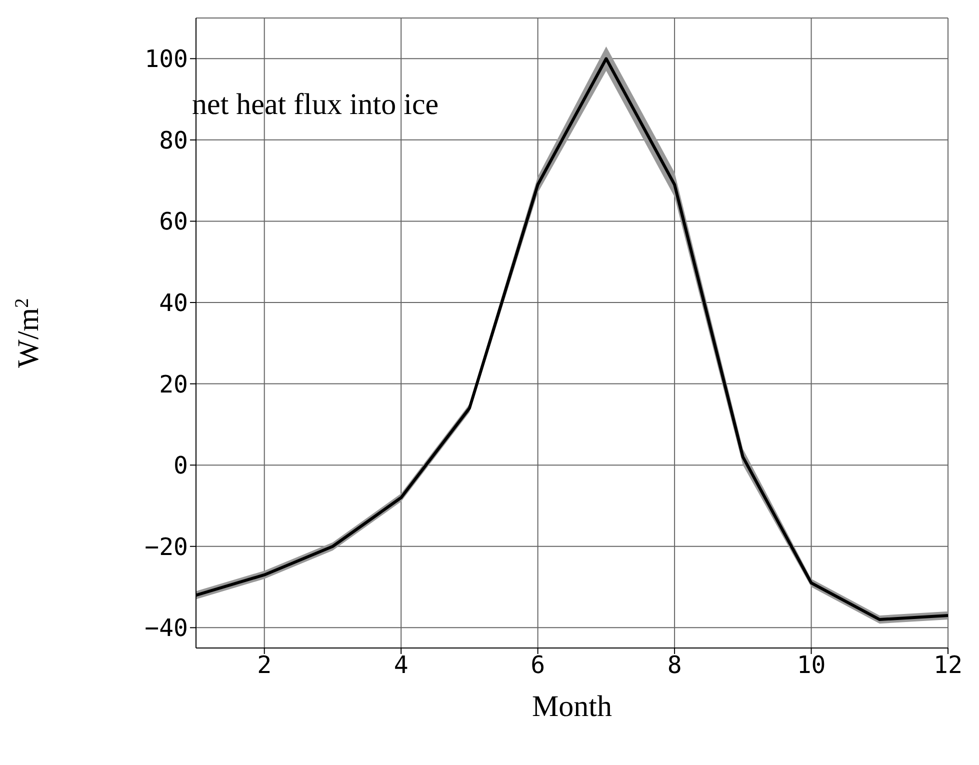  I want to click on y-tick-label: 60, so click(173, 222).